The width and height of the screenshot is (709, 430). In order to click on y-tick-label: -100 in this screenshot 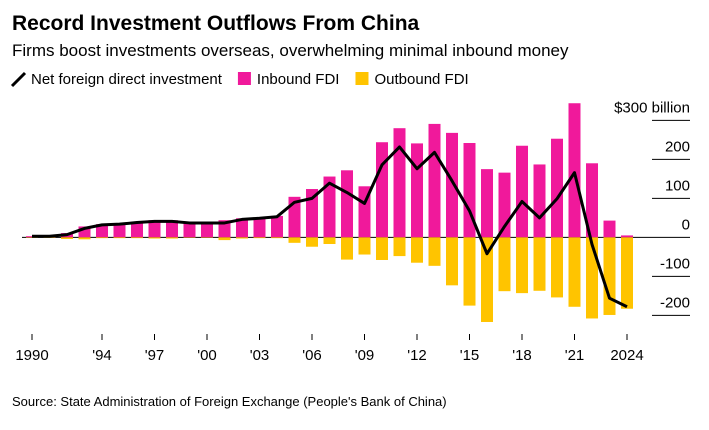, I will do `click(675, 263)`.